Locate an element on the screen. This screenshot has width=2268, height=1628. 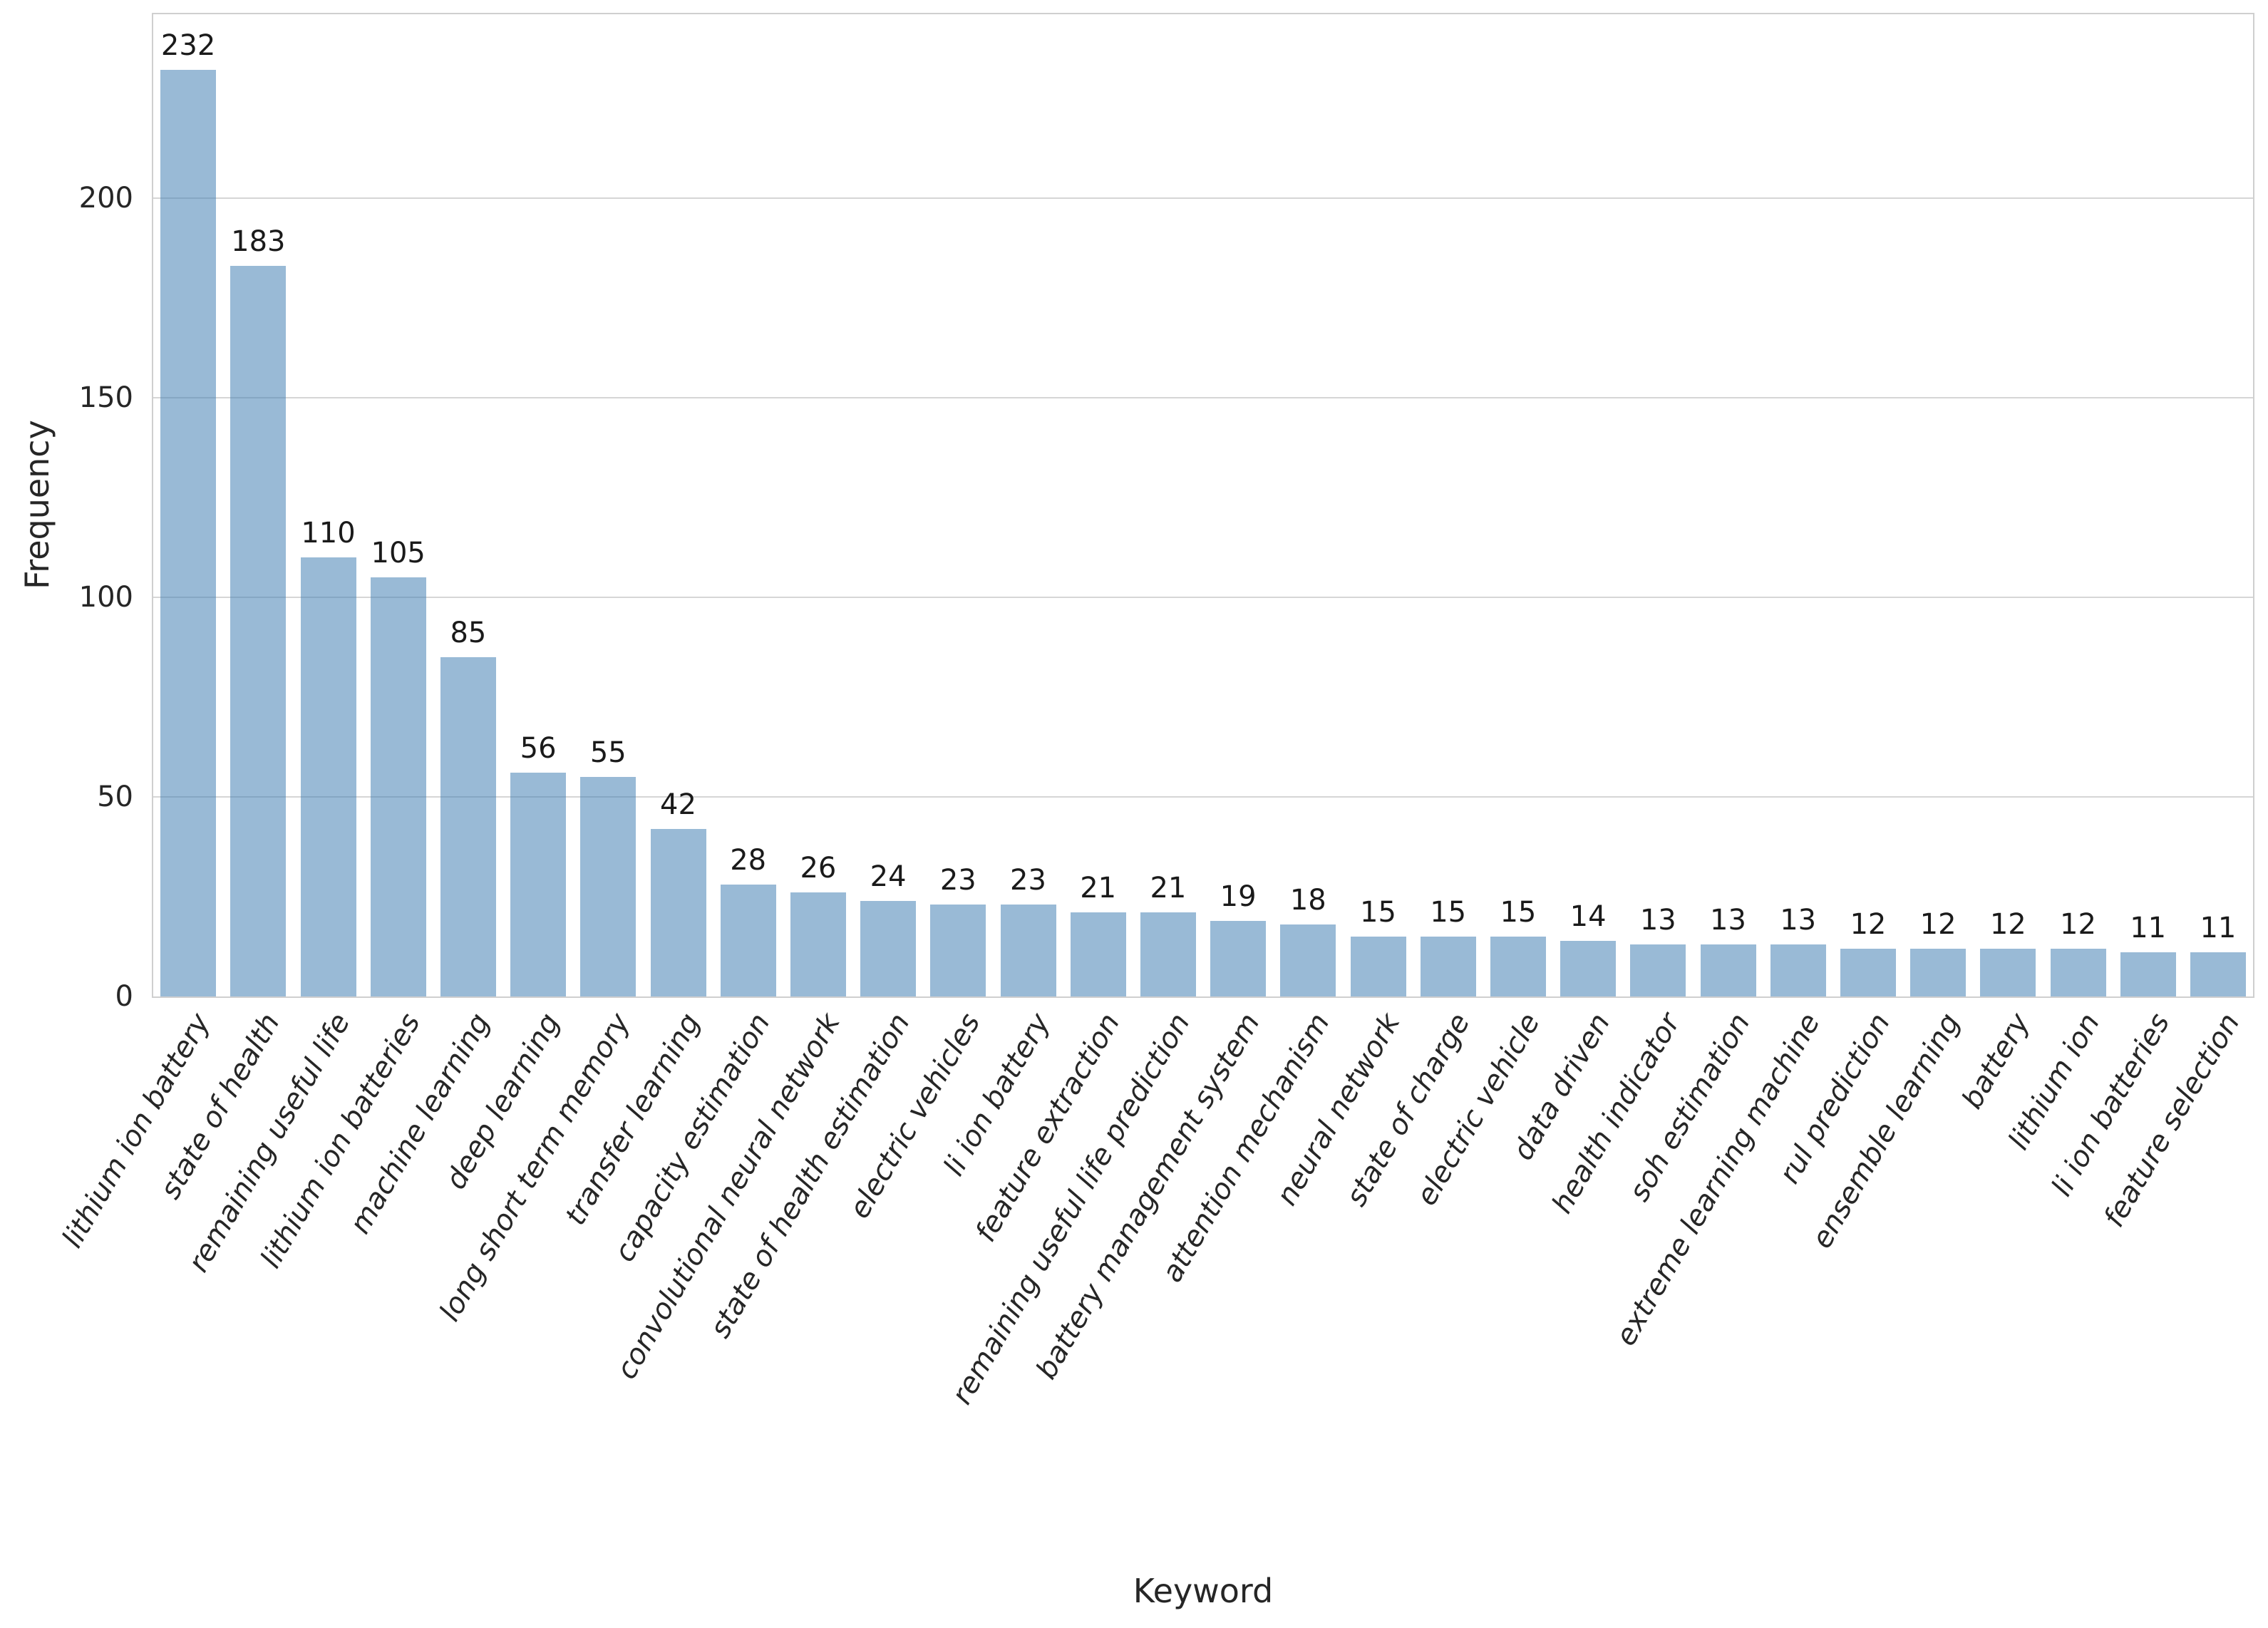
y-tick-label: 0 is located at coordinates (124, 996).